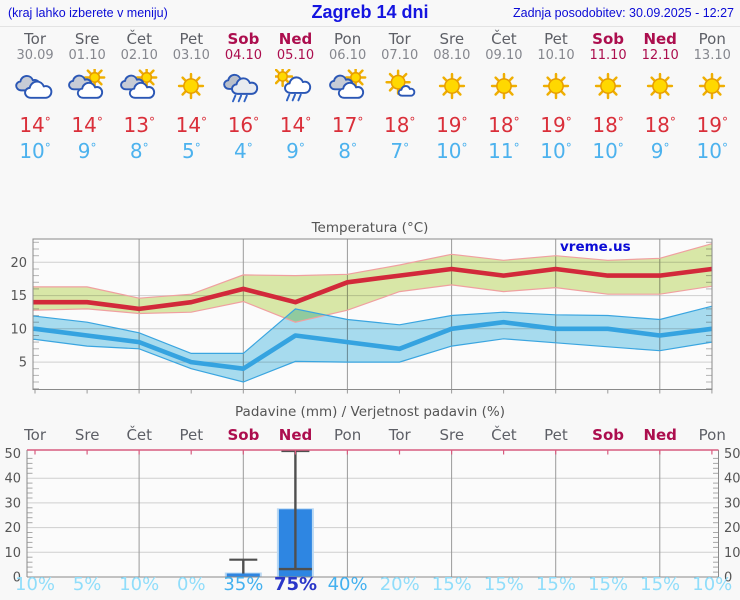 The width and height of the screenshot is (740, 600). I want to click on day-column: Sre 01.10 14° 9°, so click(87, 98).